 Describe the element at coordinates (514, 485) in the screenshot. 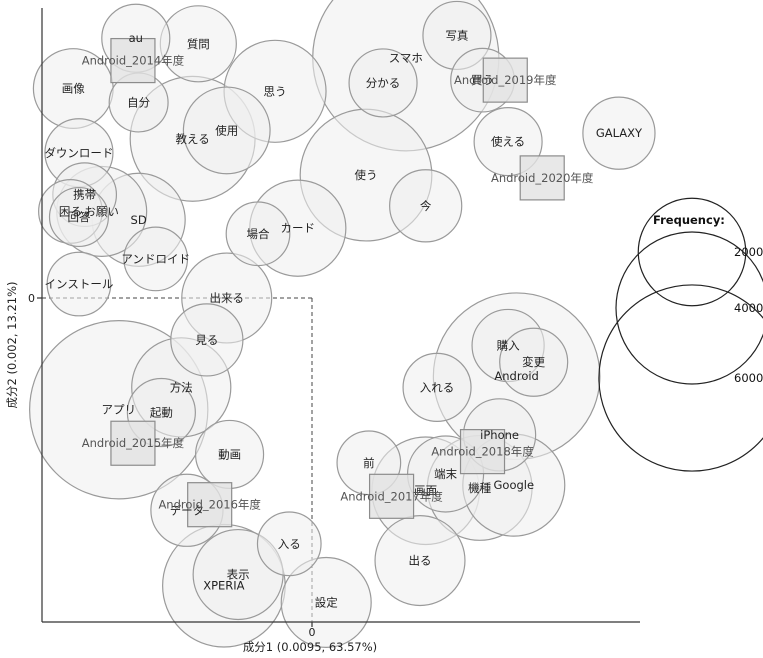

I see `word-label: Google` at that location.